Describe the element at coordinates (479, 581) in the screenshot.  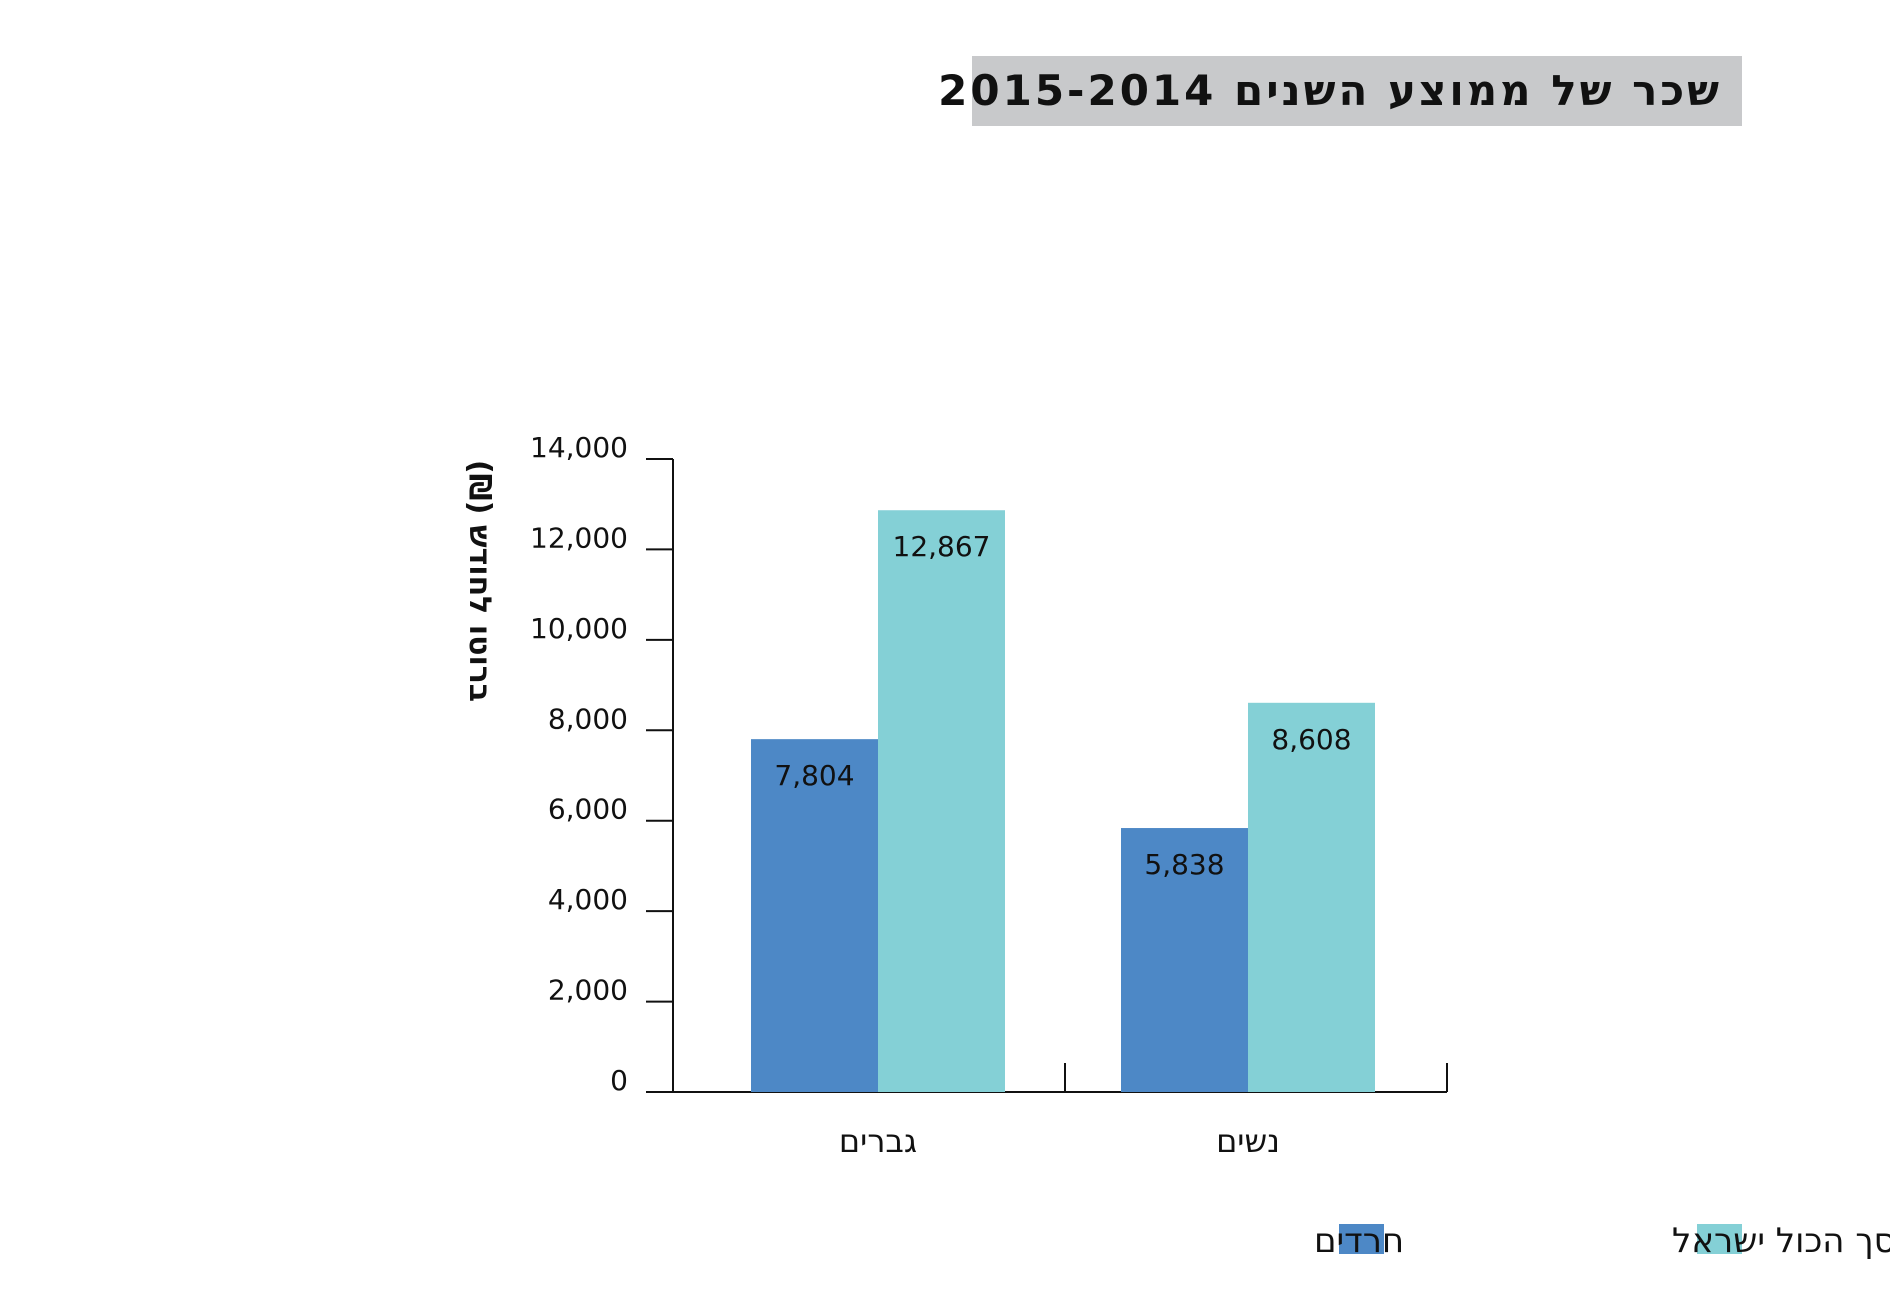
I see `y-axis-title: ברוטו לחודש (₪)` at that location.